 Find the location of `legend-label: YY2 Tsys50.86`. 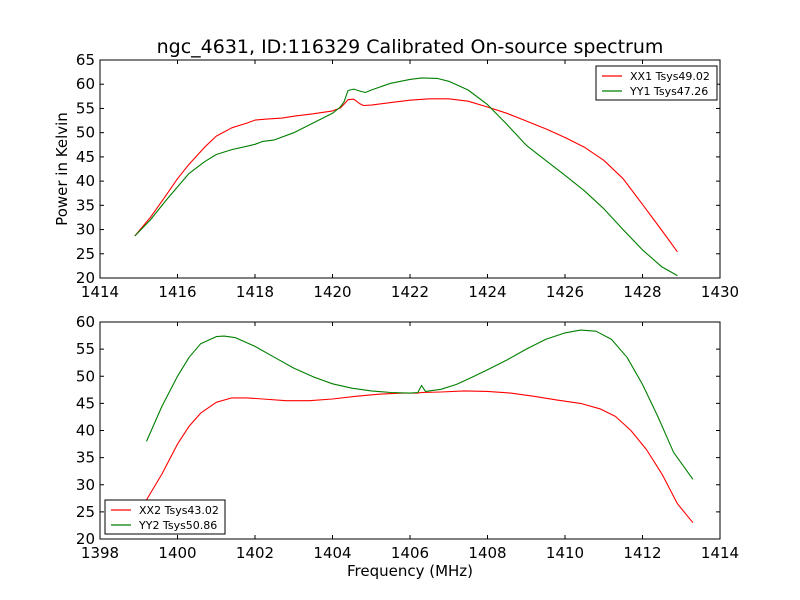

legend-label: YY2 Tsys50.86 is located at coordinates (177, 525).